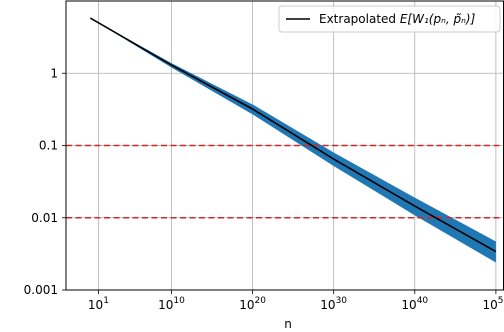 Image resolution: width=504 pixels, height=332 pixels. I want to click on legend-label: Extrapolated E[W₁(pₙ, p̃ₙ)], so click(397, 19).